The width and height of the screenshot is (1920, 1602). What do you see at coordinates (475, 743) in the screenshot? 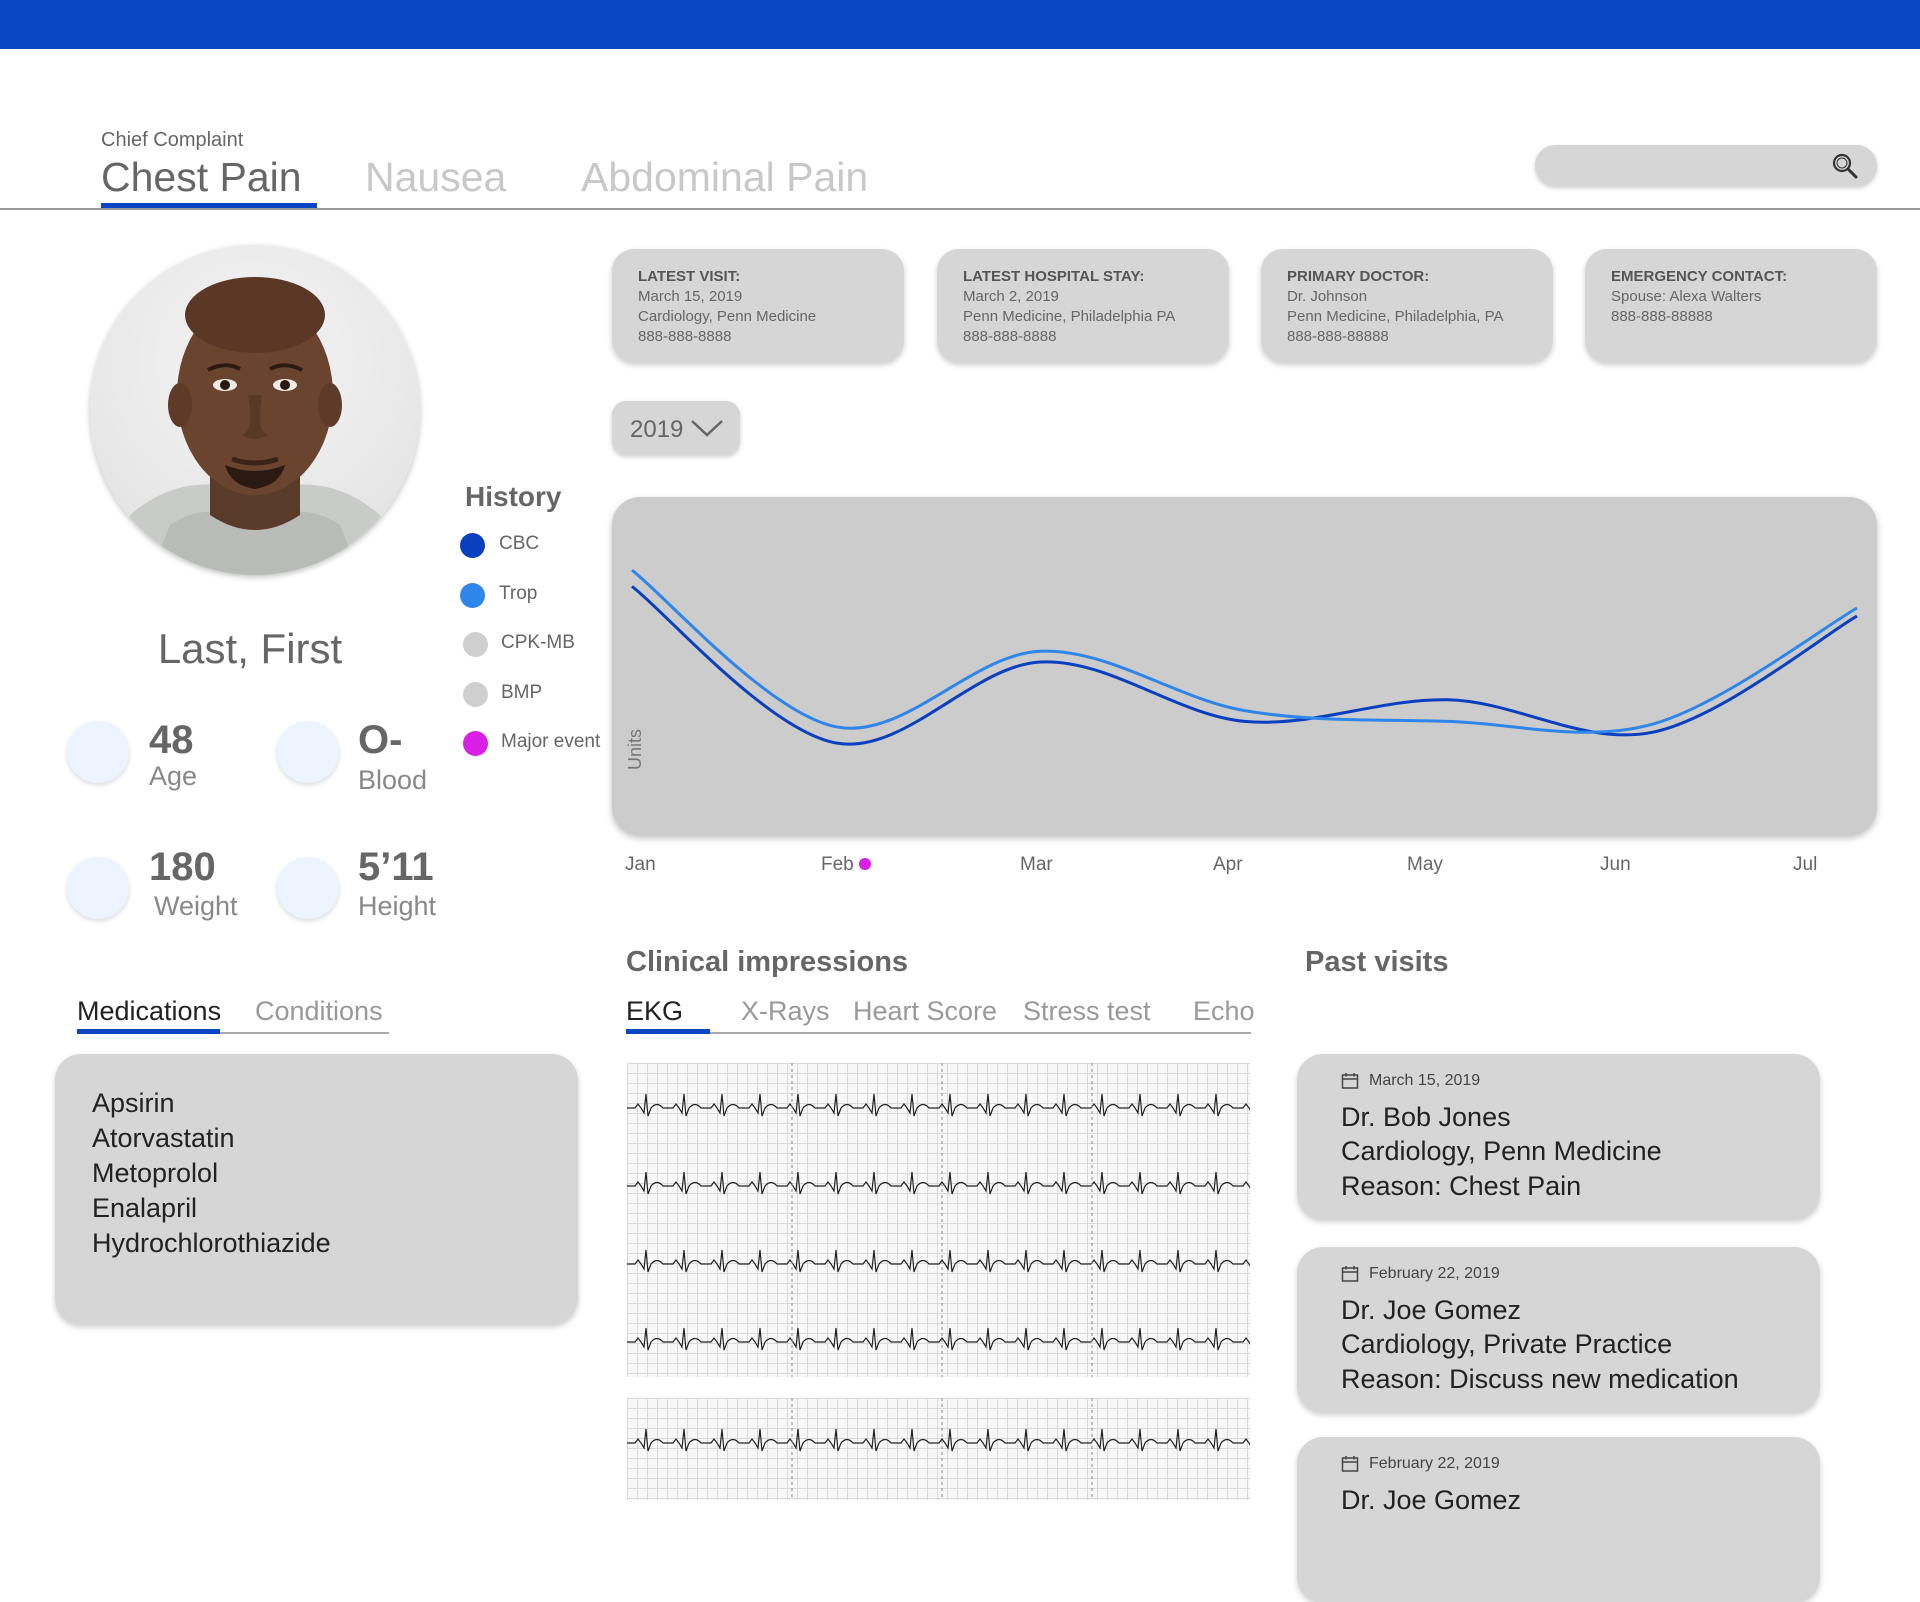
I see `legend-dot-major-event` at bounding box center [475, 743].